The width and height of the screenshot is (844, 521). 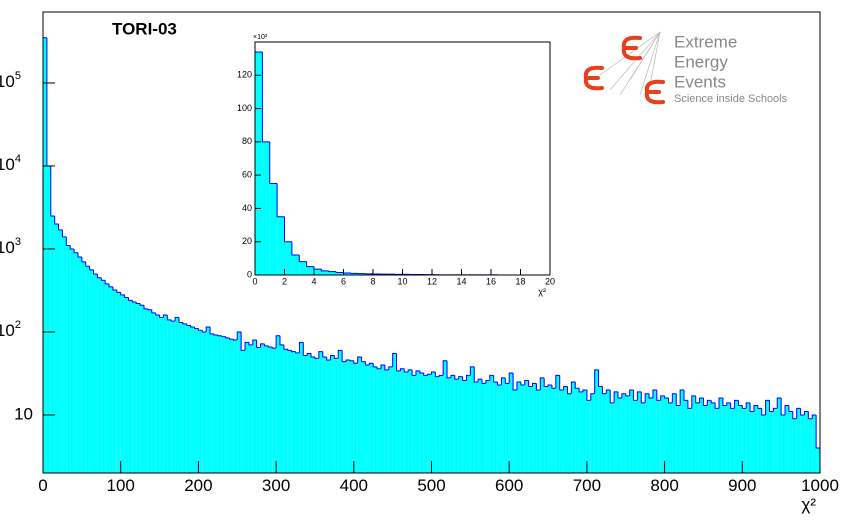 I want to click on y-tick-label: 10, so click(x=23, y=413).